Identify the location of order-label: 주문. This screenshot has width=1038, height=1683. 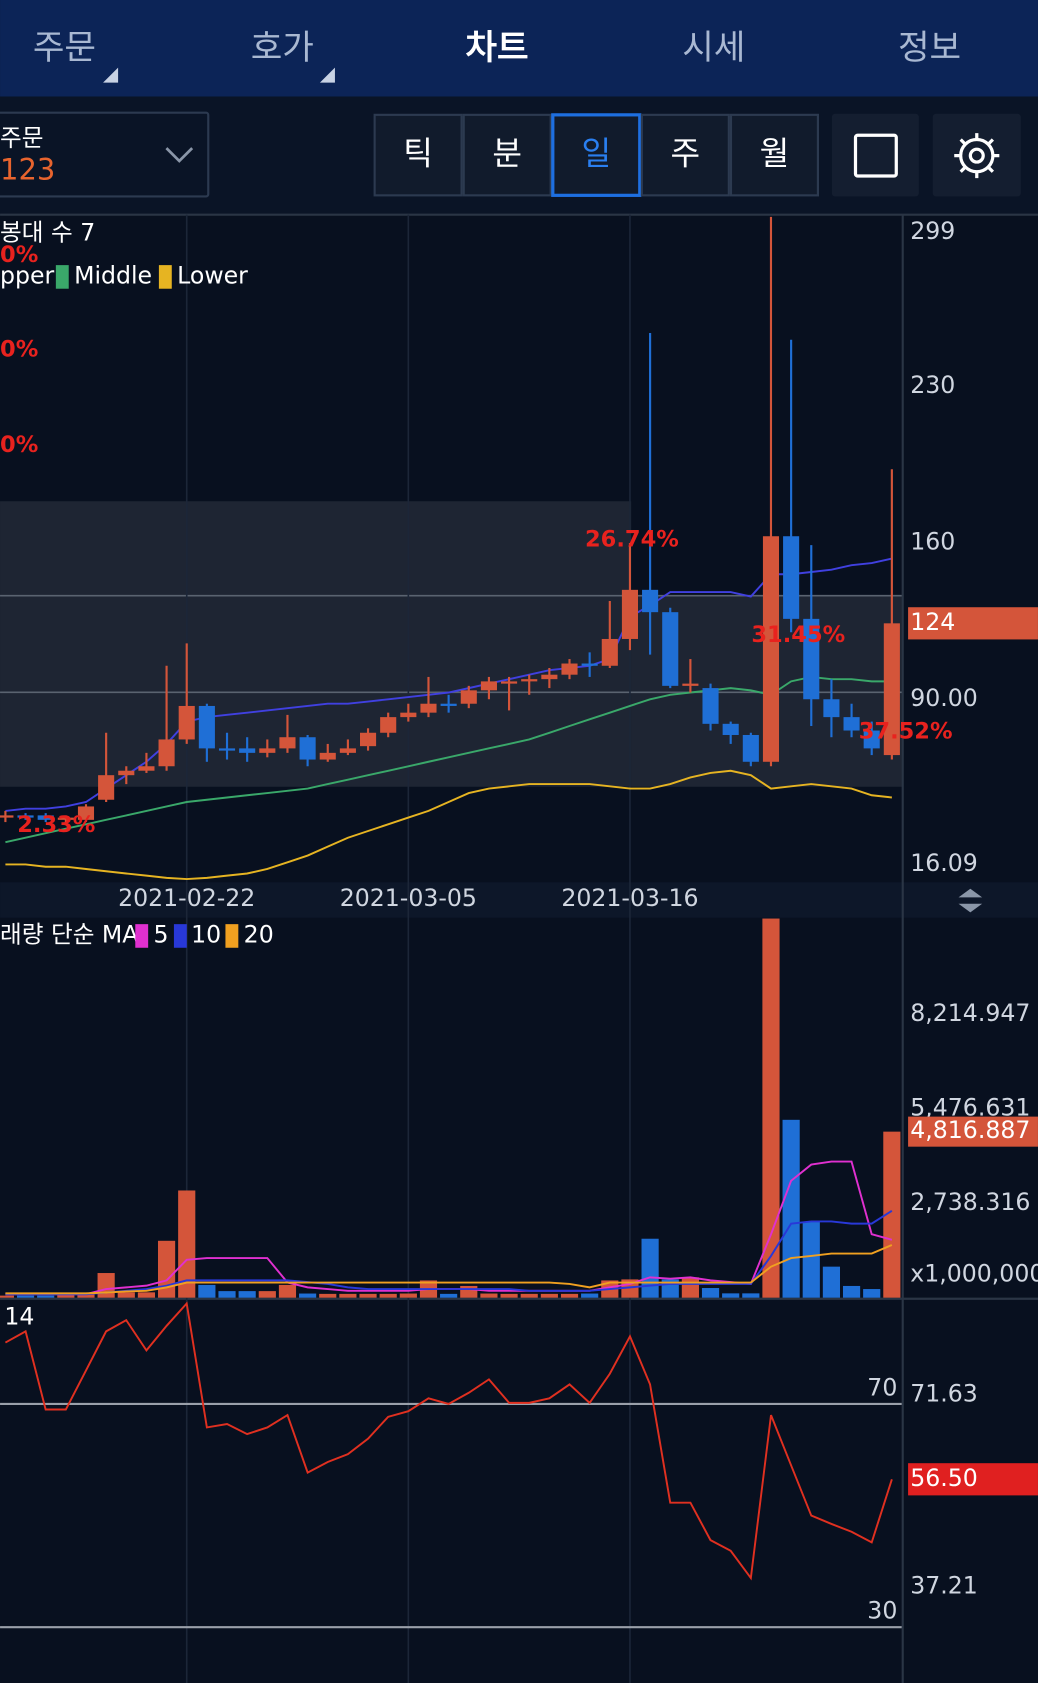
(21, 138).